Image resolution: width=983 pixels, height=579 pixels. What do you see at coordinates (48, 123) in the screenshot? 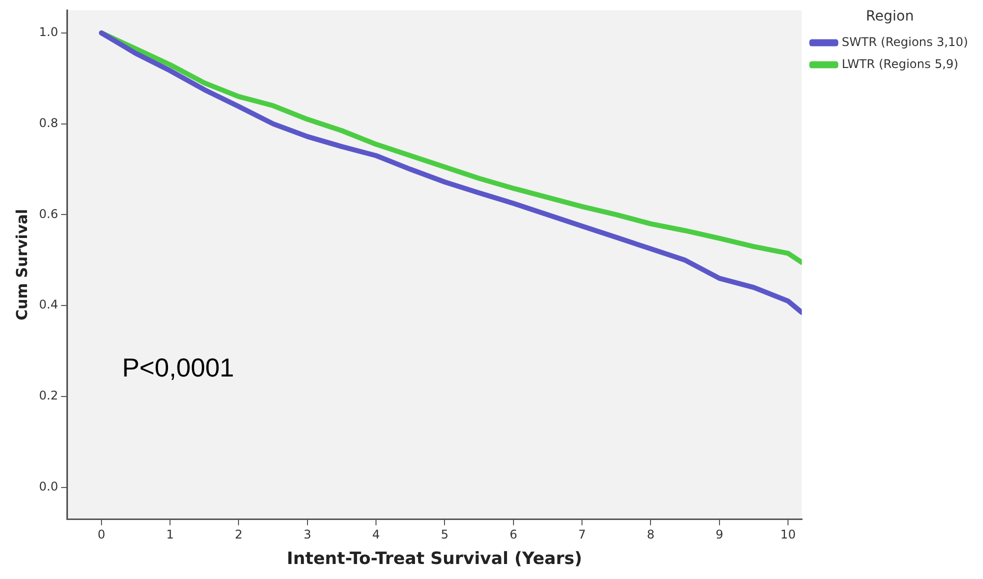
I see `y-tick-label: 0.8` at bounding box center [48, 123].